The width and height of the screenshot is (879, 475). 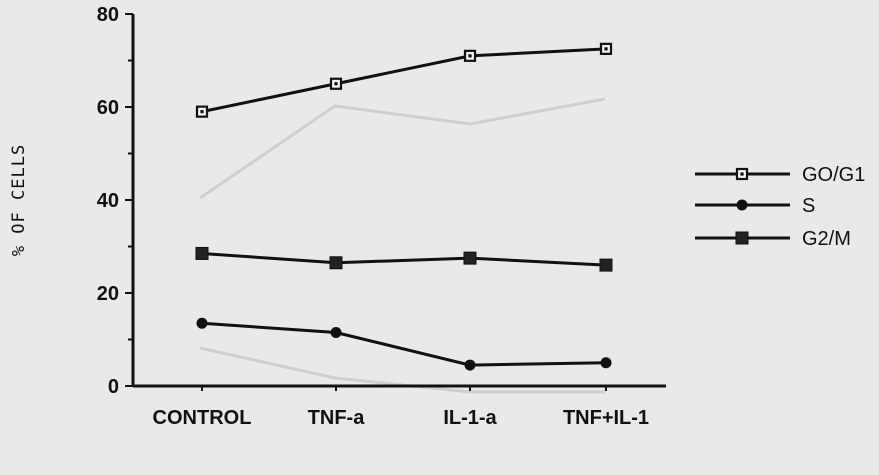 I want to click on series-line-g2-m, so click(x=404, y=259).